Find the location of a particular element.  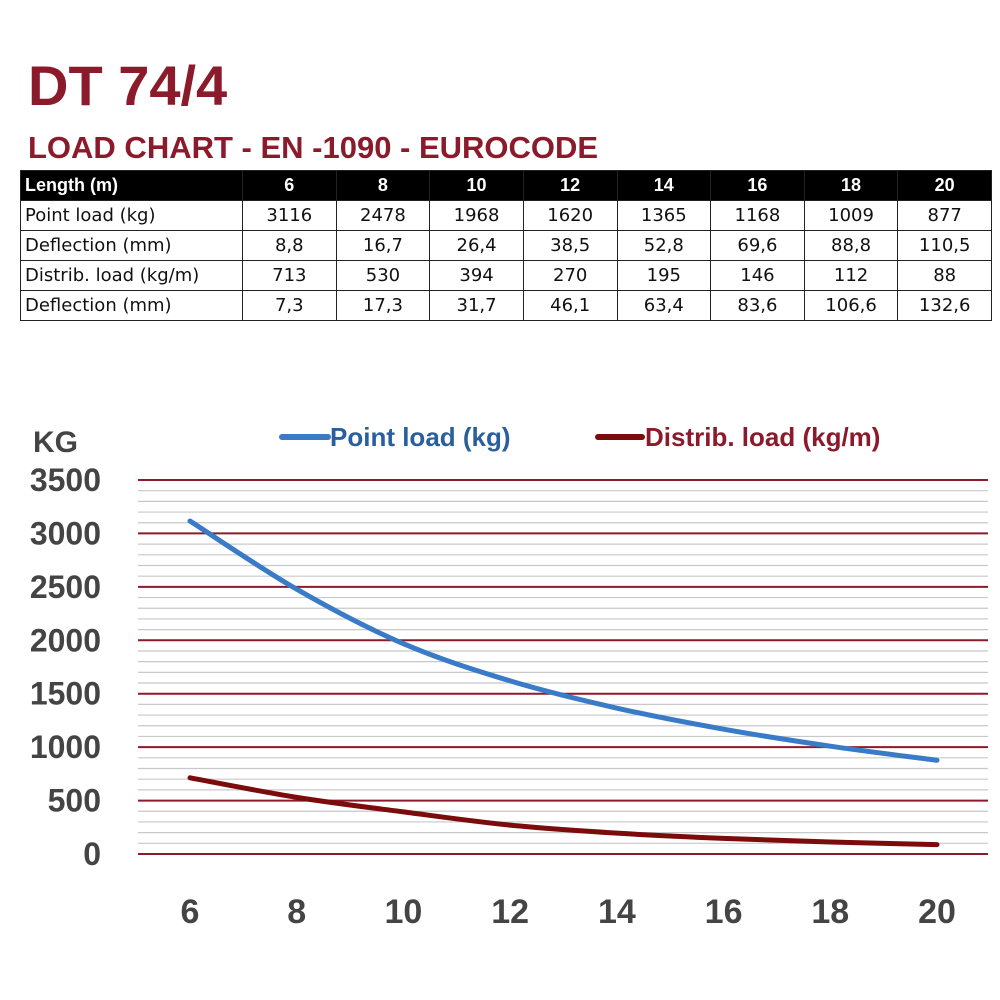

table-cell: 877 is located at coordinates (944, 215).